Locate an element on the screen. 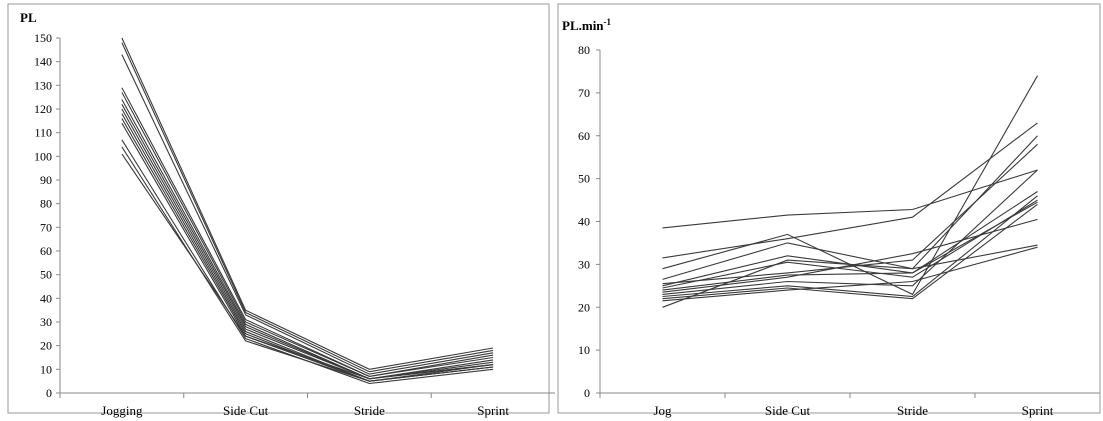 Image resolution: width=1103 pixels, height=421 pixels. y-tick-label: 120 is located at coordinates (43, 109).